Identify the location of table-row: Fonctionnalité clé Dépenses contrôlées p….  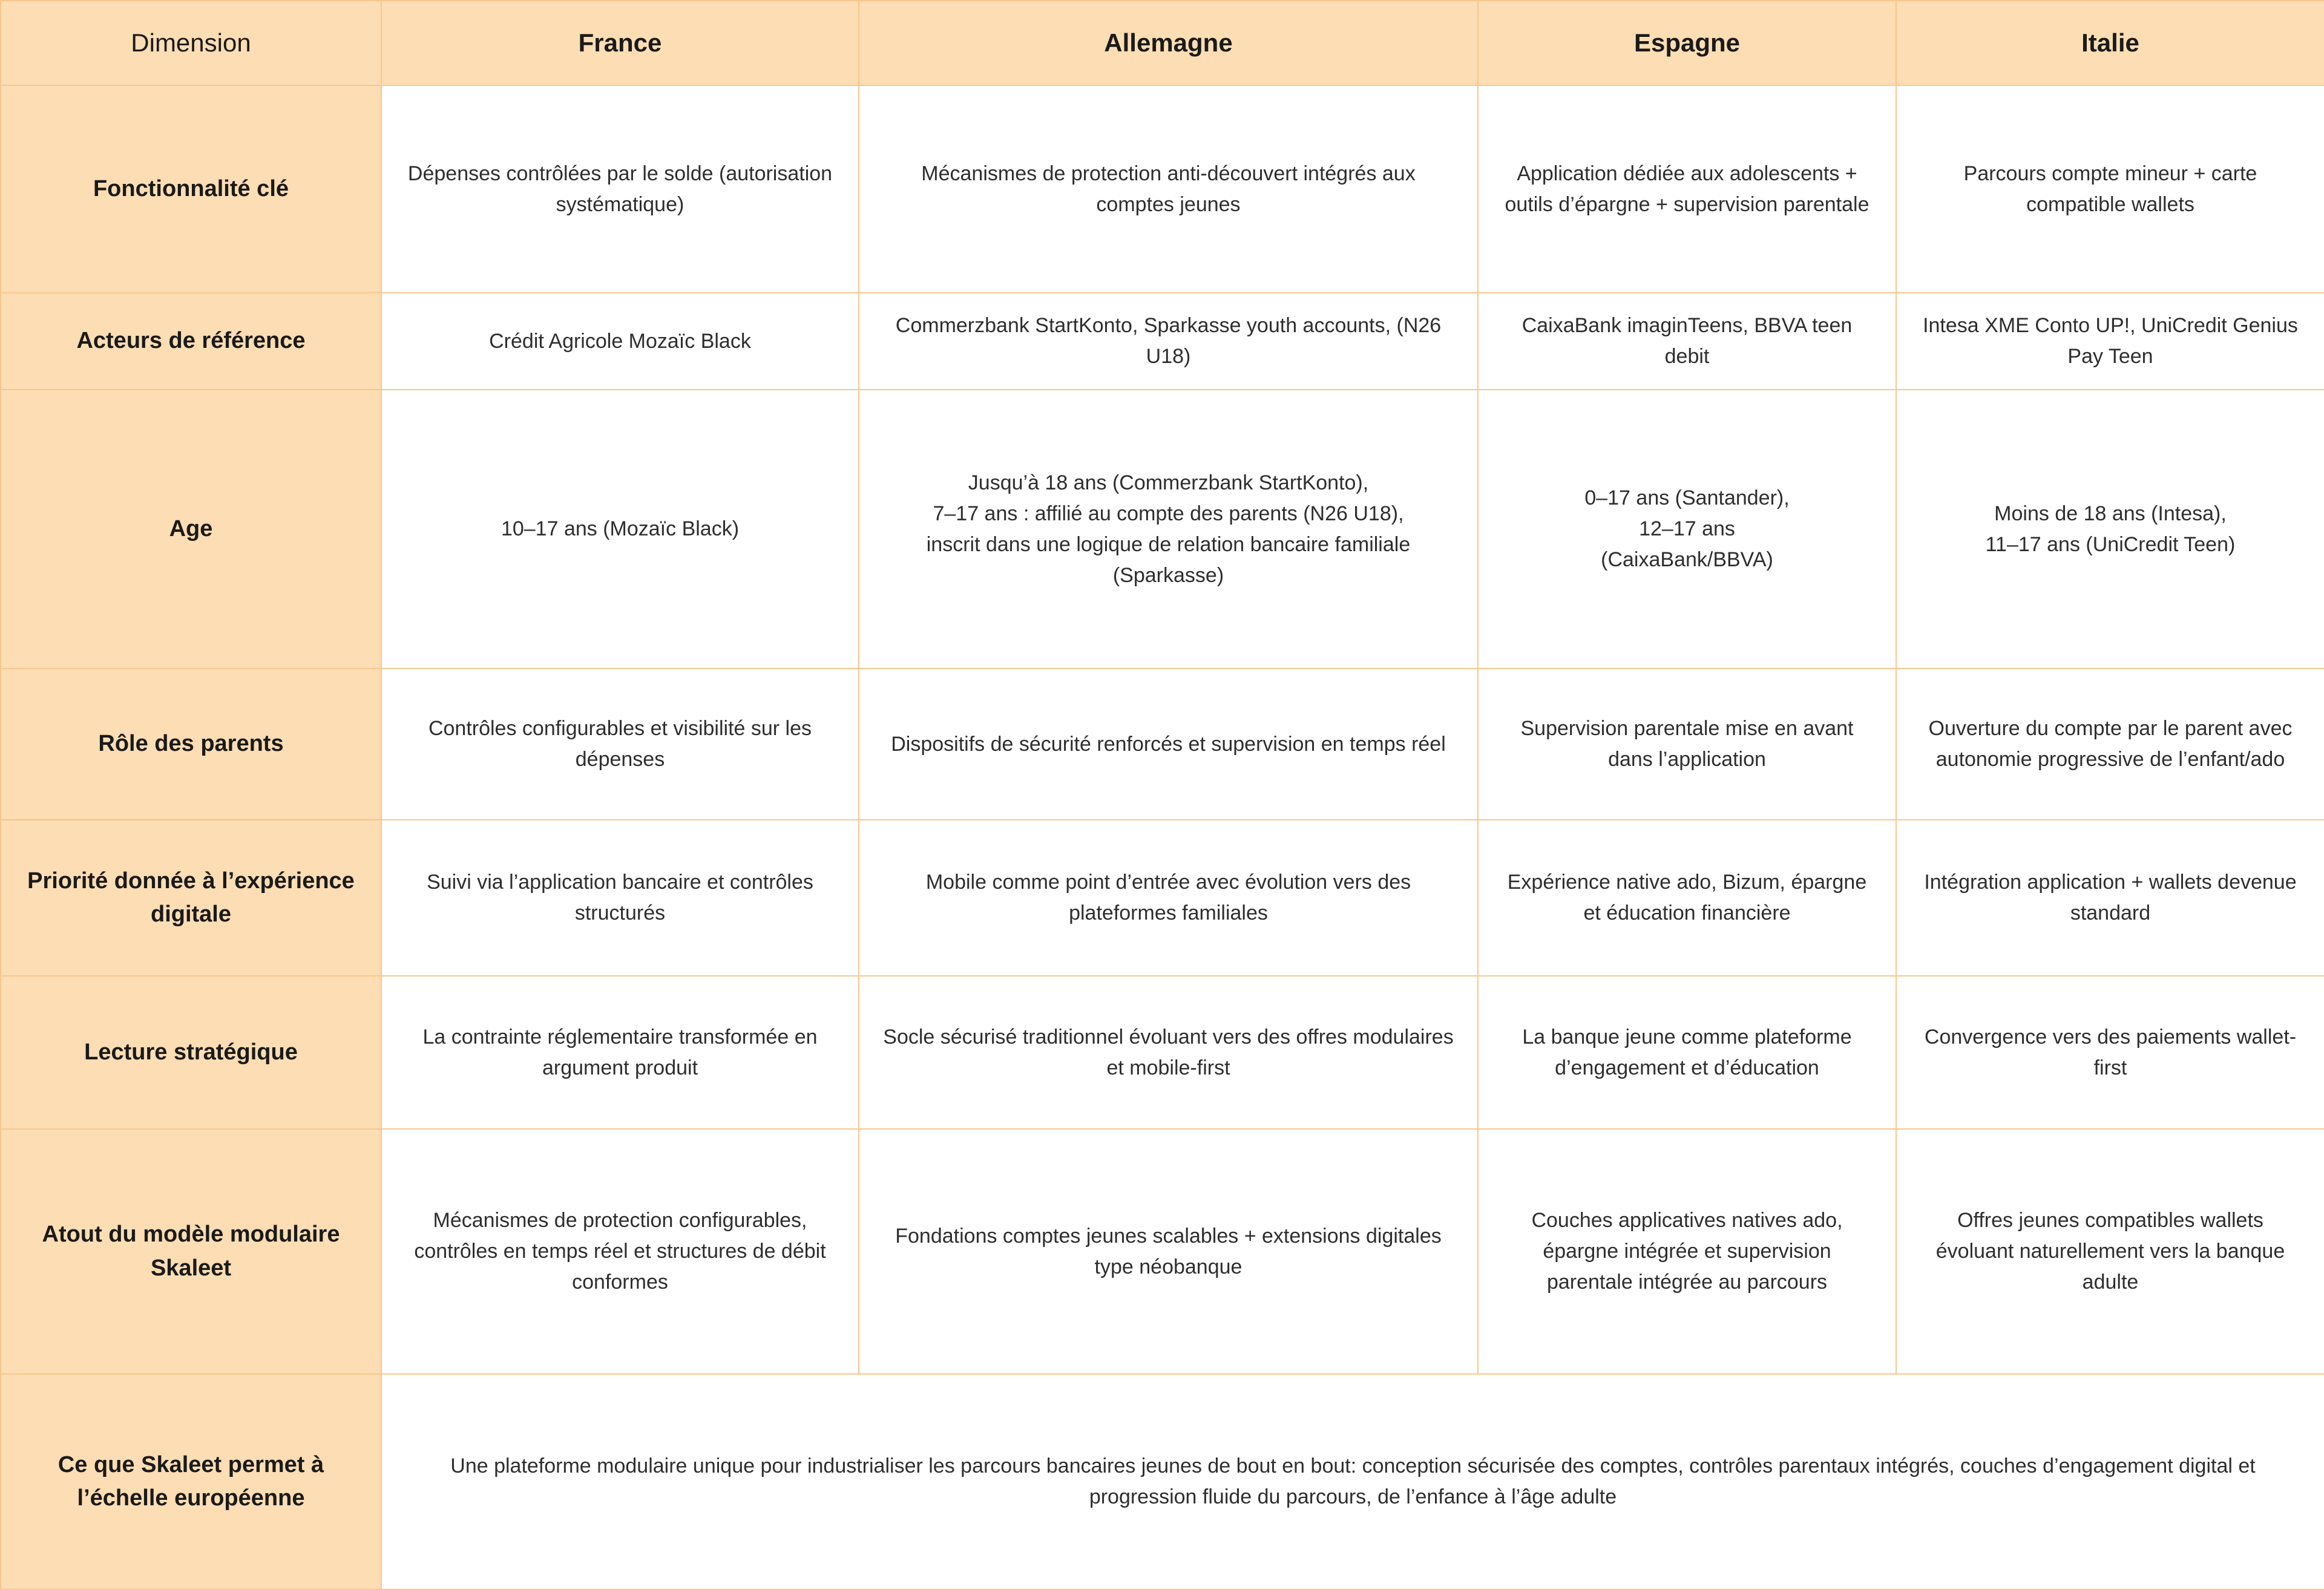
(1162, 189).